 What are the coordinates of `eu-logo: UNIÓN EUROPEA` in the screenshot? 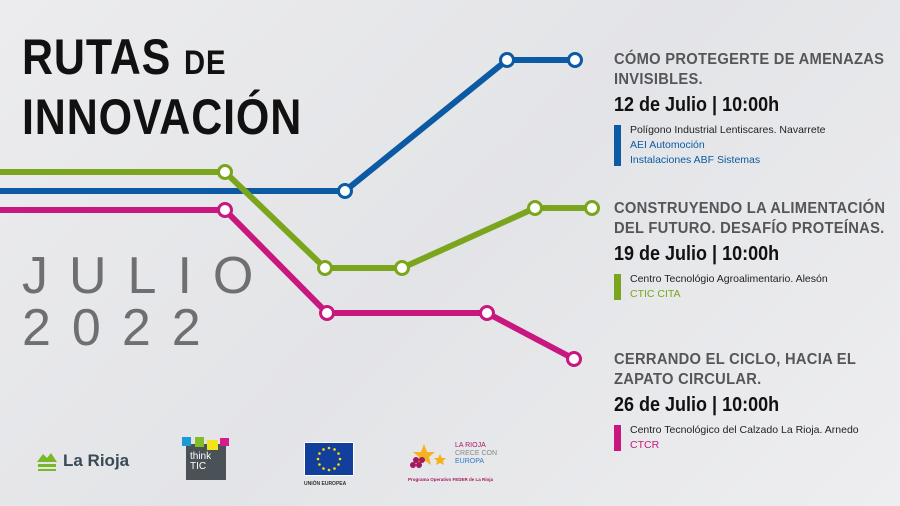 It's located at (329, 464).